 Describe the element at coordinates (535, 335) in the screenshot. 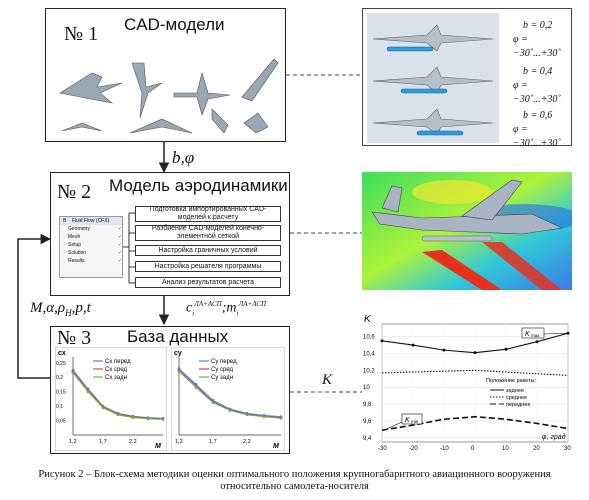

I see `kmax-sub: max` at that location.